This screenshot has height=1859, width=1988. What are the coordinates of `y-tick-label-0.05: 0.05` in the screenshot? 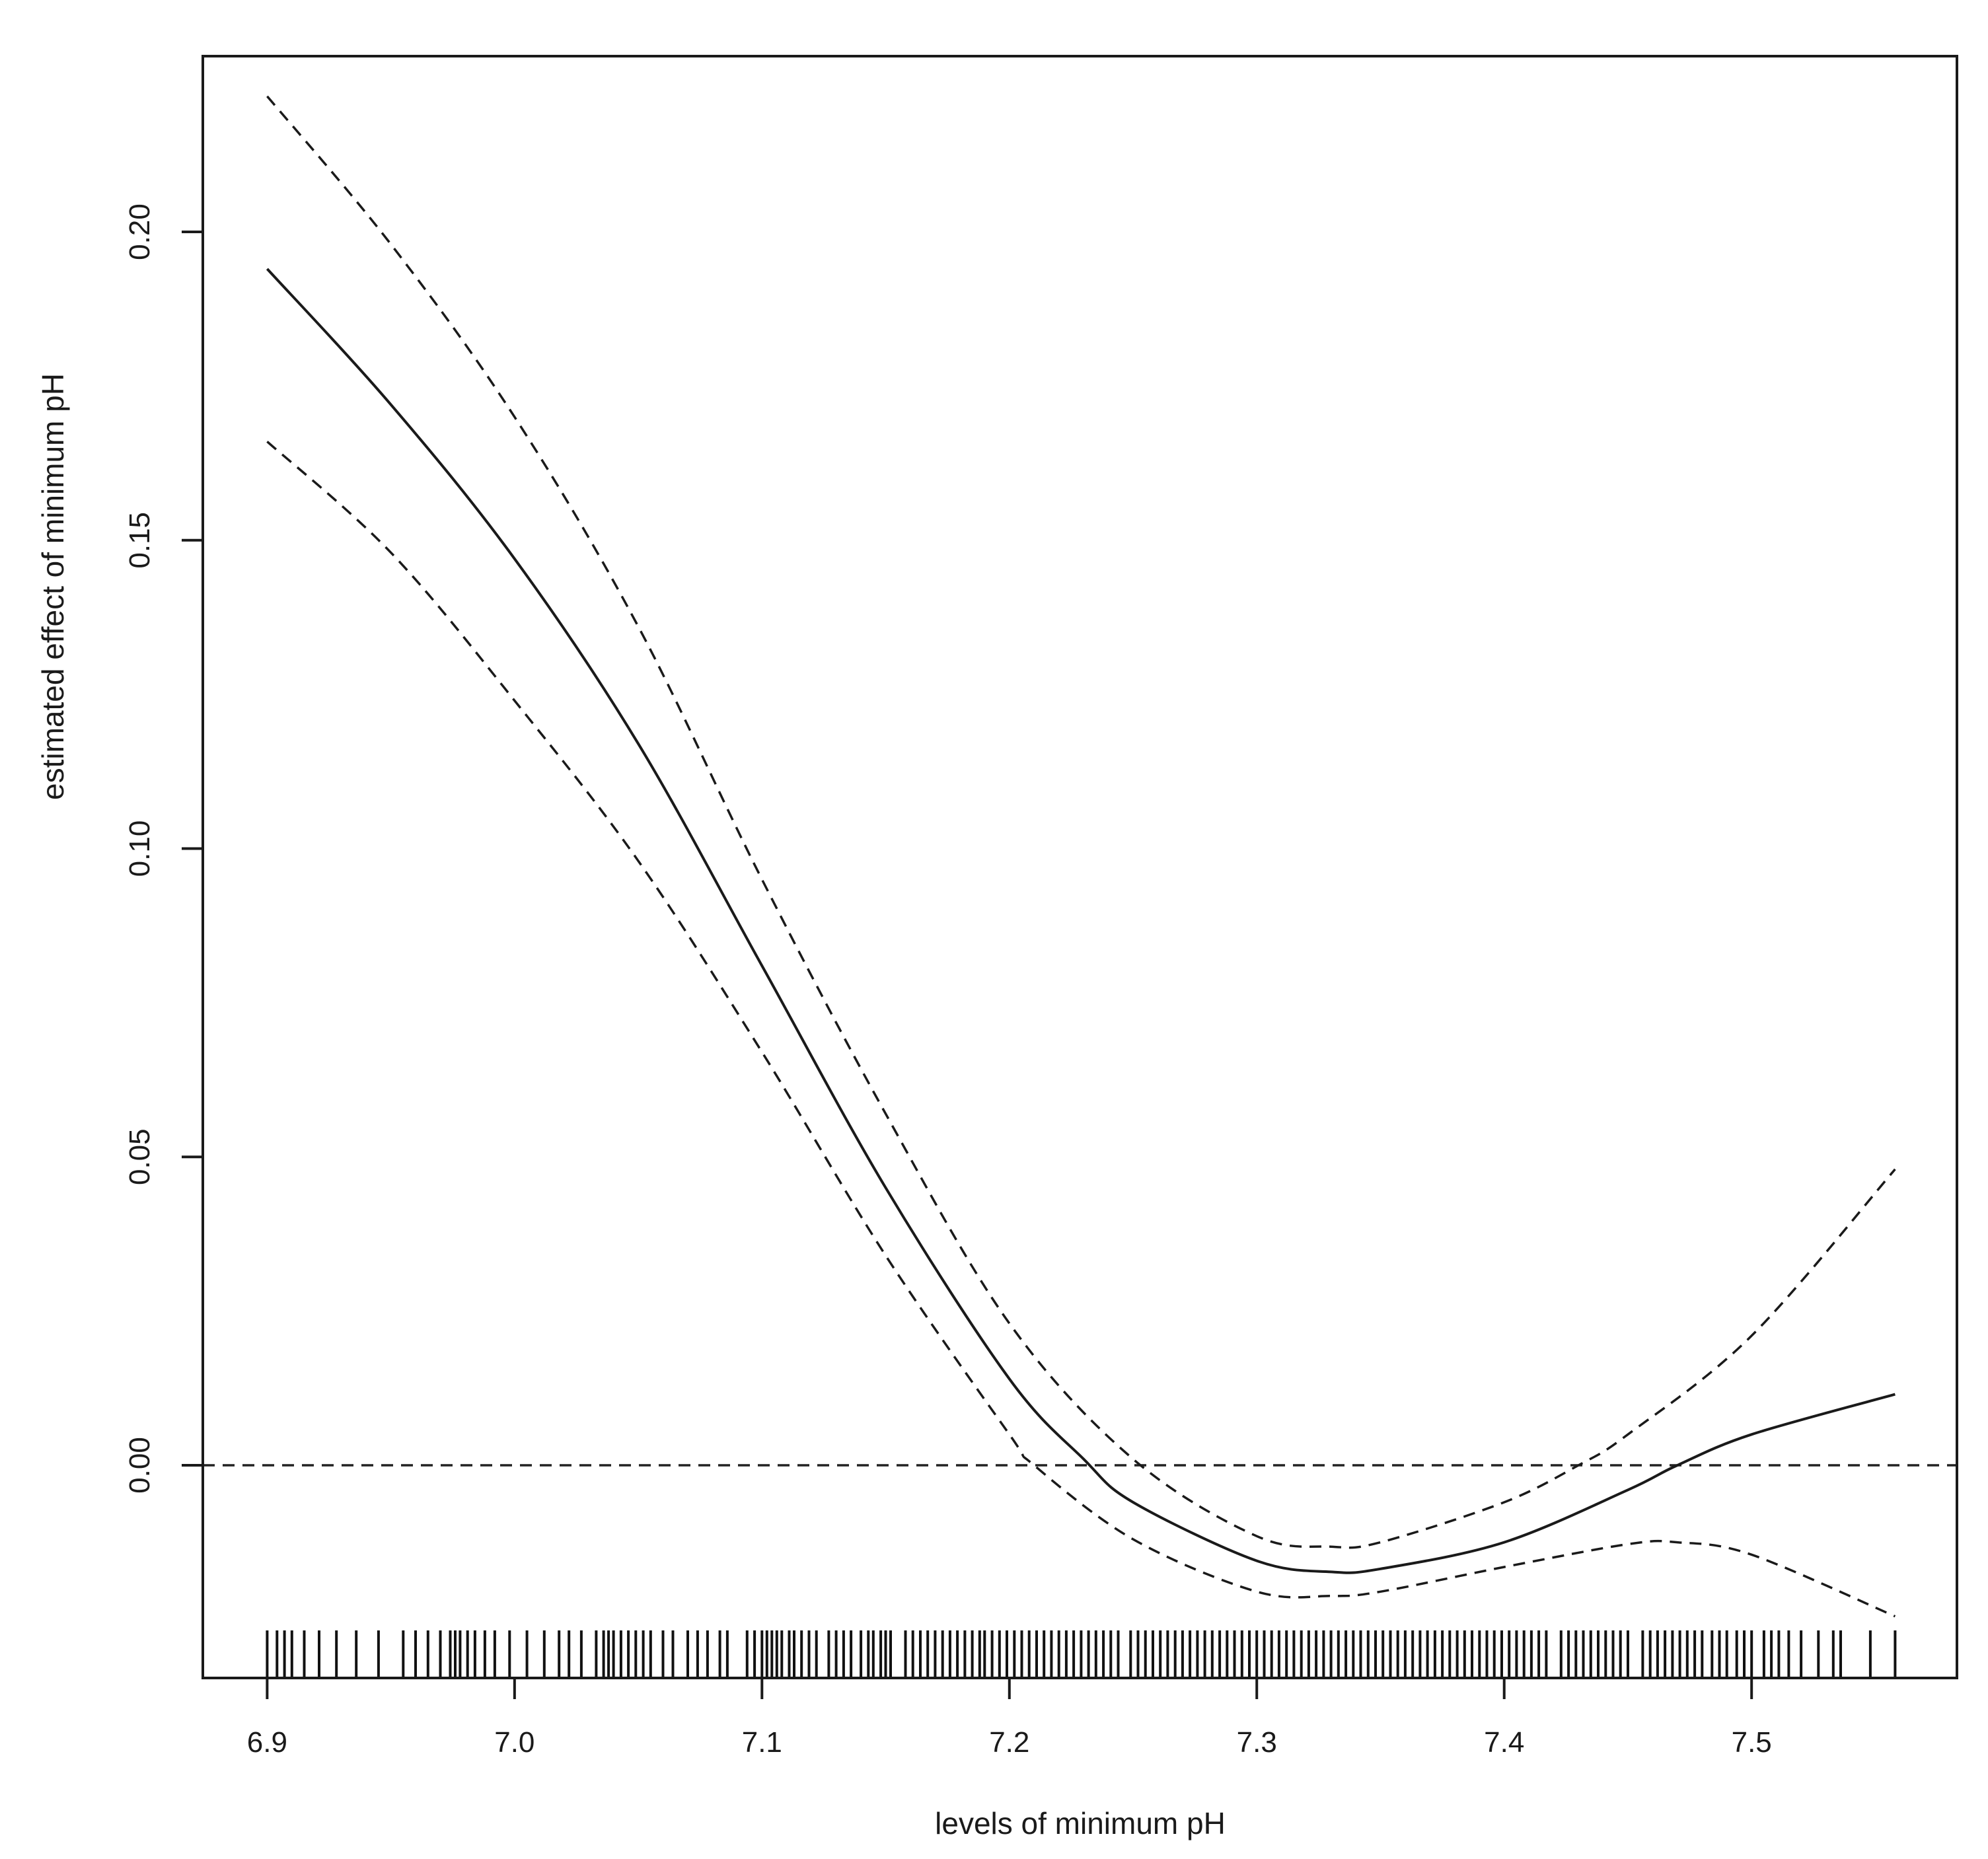 It's located at (140, 1156).